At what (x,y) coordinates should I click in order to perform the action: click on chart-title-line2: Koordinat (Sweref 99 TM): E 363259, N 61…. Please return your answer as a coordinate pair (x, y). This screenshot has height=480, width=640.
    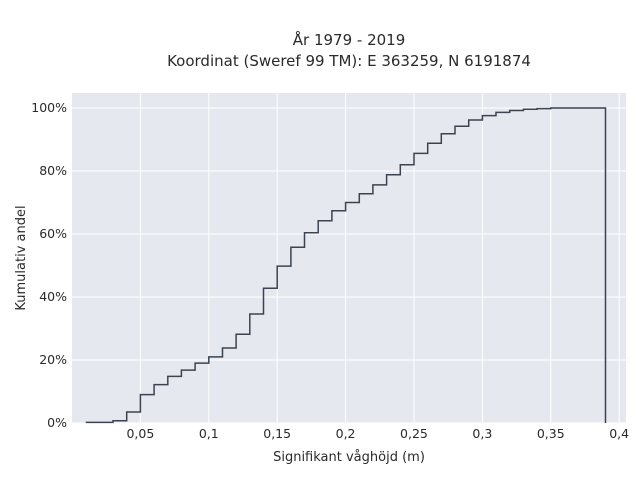
    Looking at the image, I should click on (349, 61).